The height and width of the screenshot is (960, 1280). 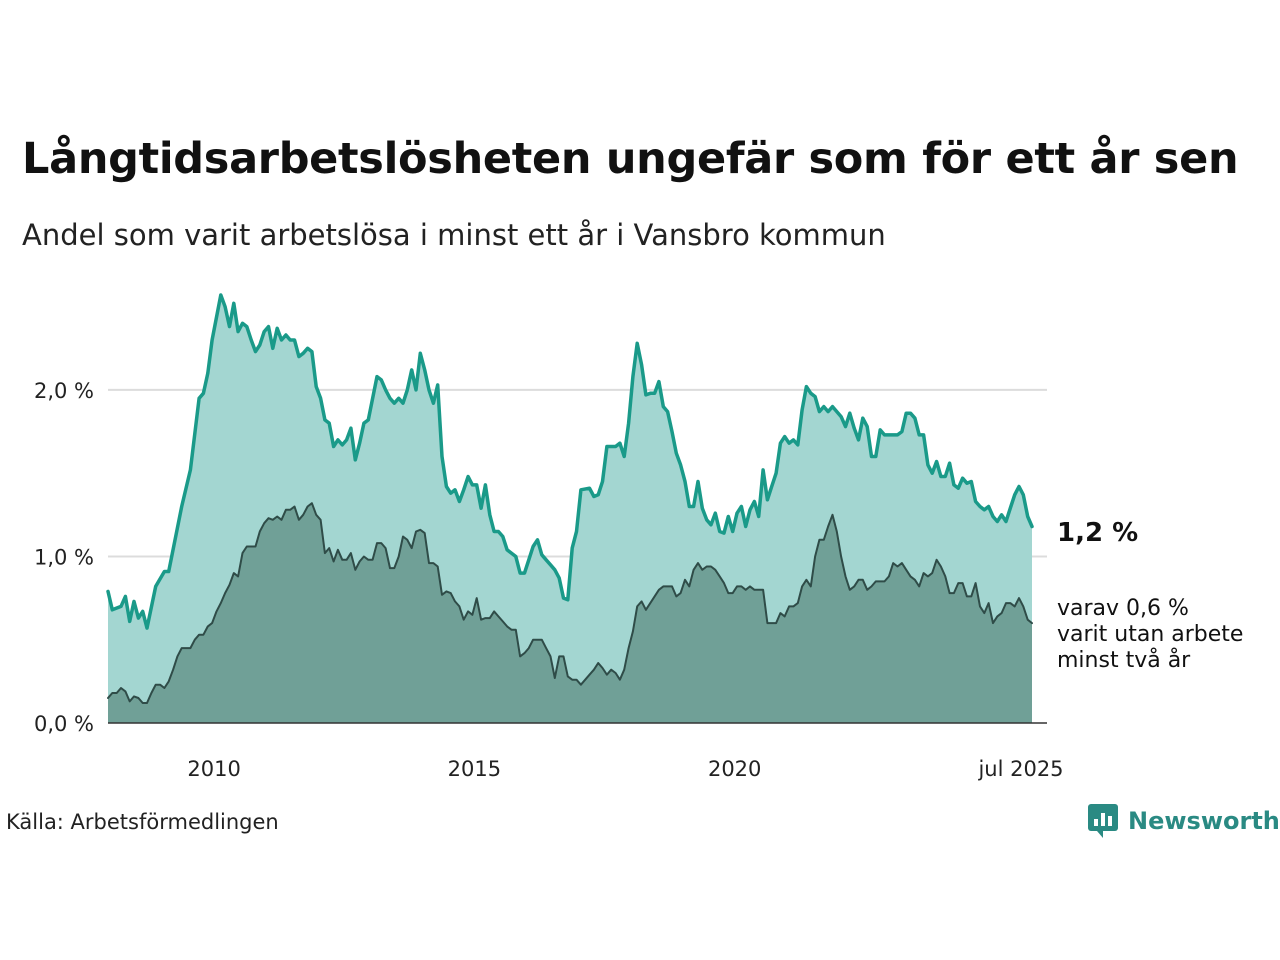 What do you see at coordinates (734, 769) in the screenshot?
I see `x-tick-label: 2020` at bounding box center [734, 769].